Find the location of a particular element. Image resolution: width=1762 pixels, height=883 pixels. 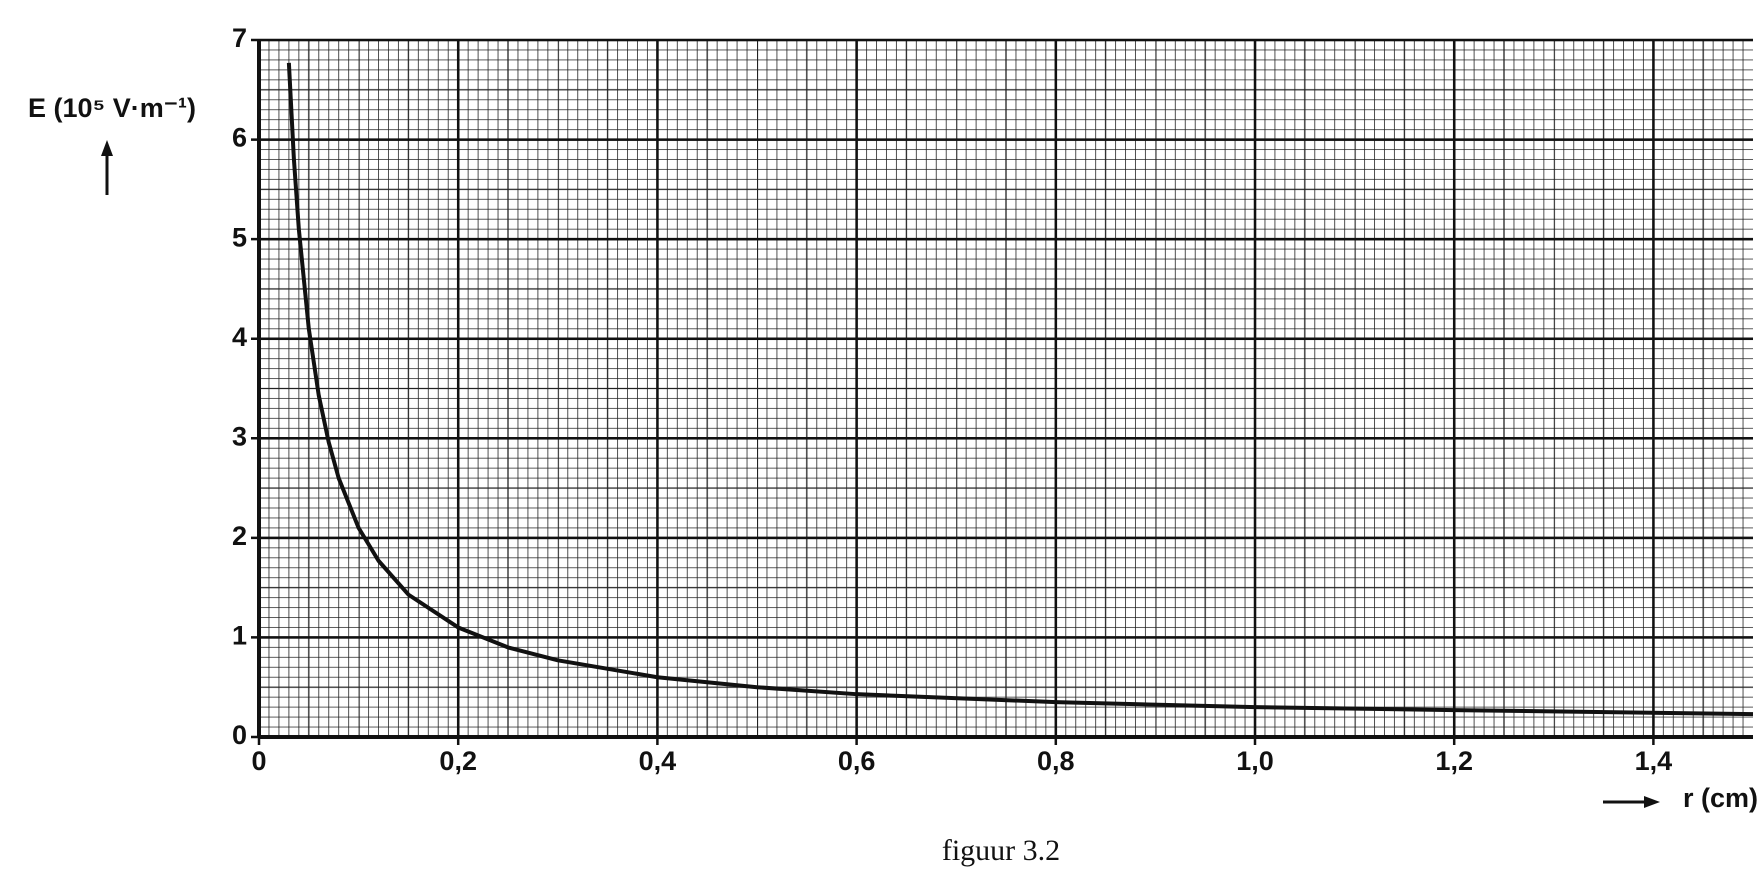

caption: figuur 3.2 is located at coordinates (1001, 850).